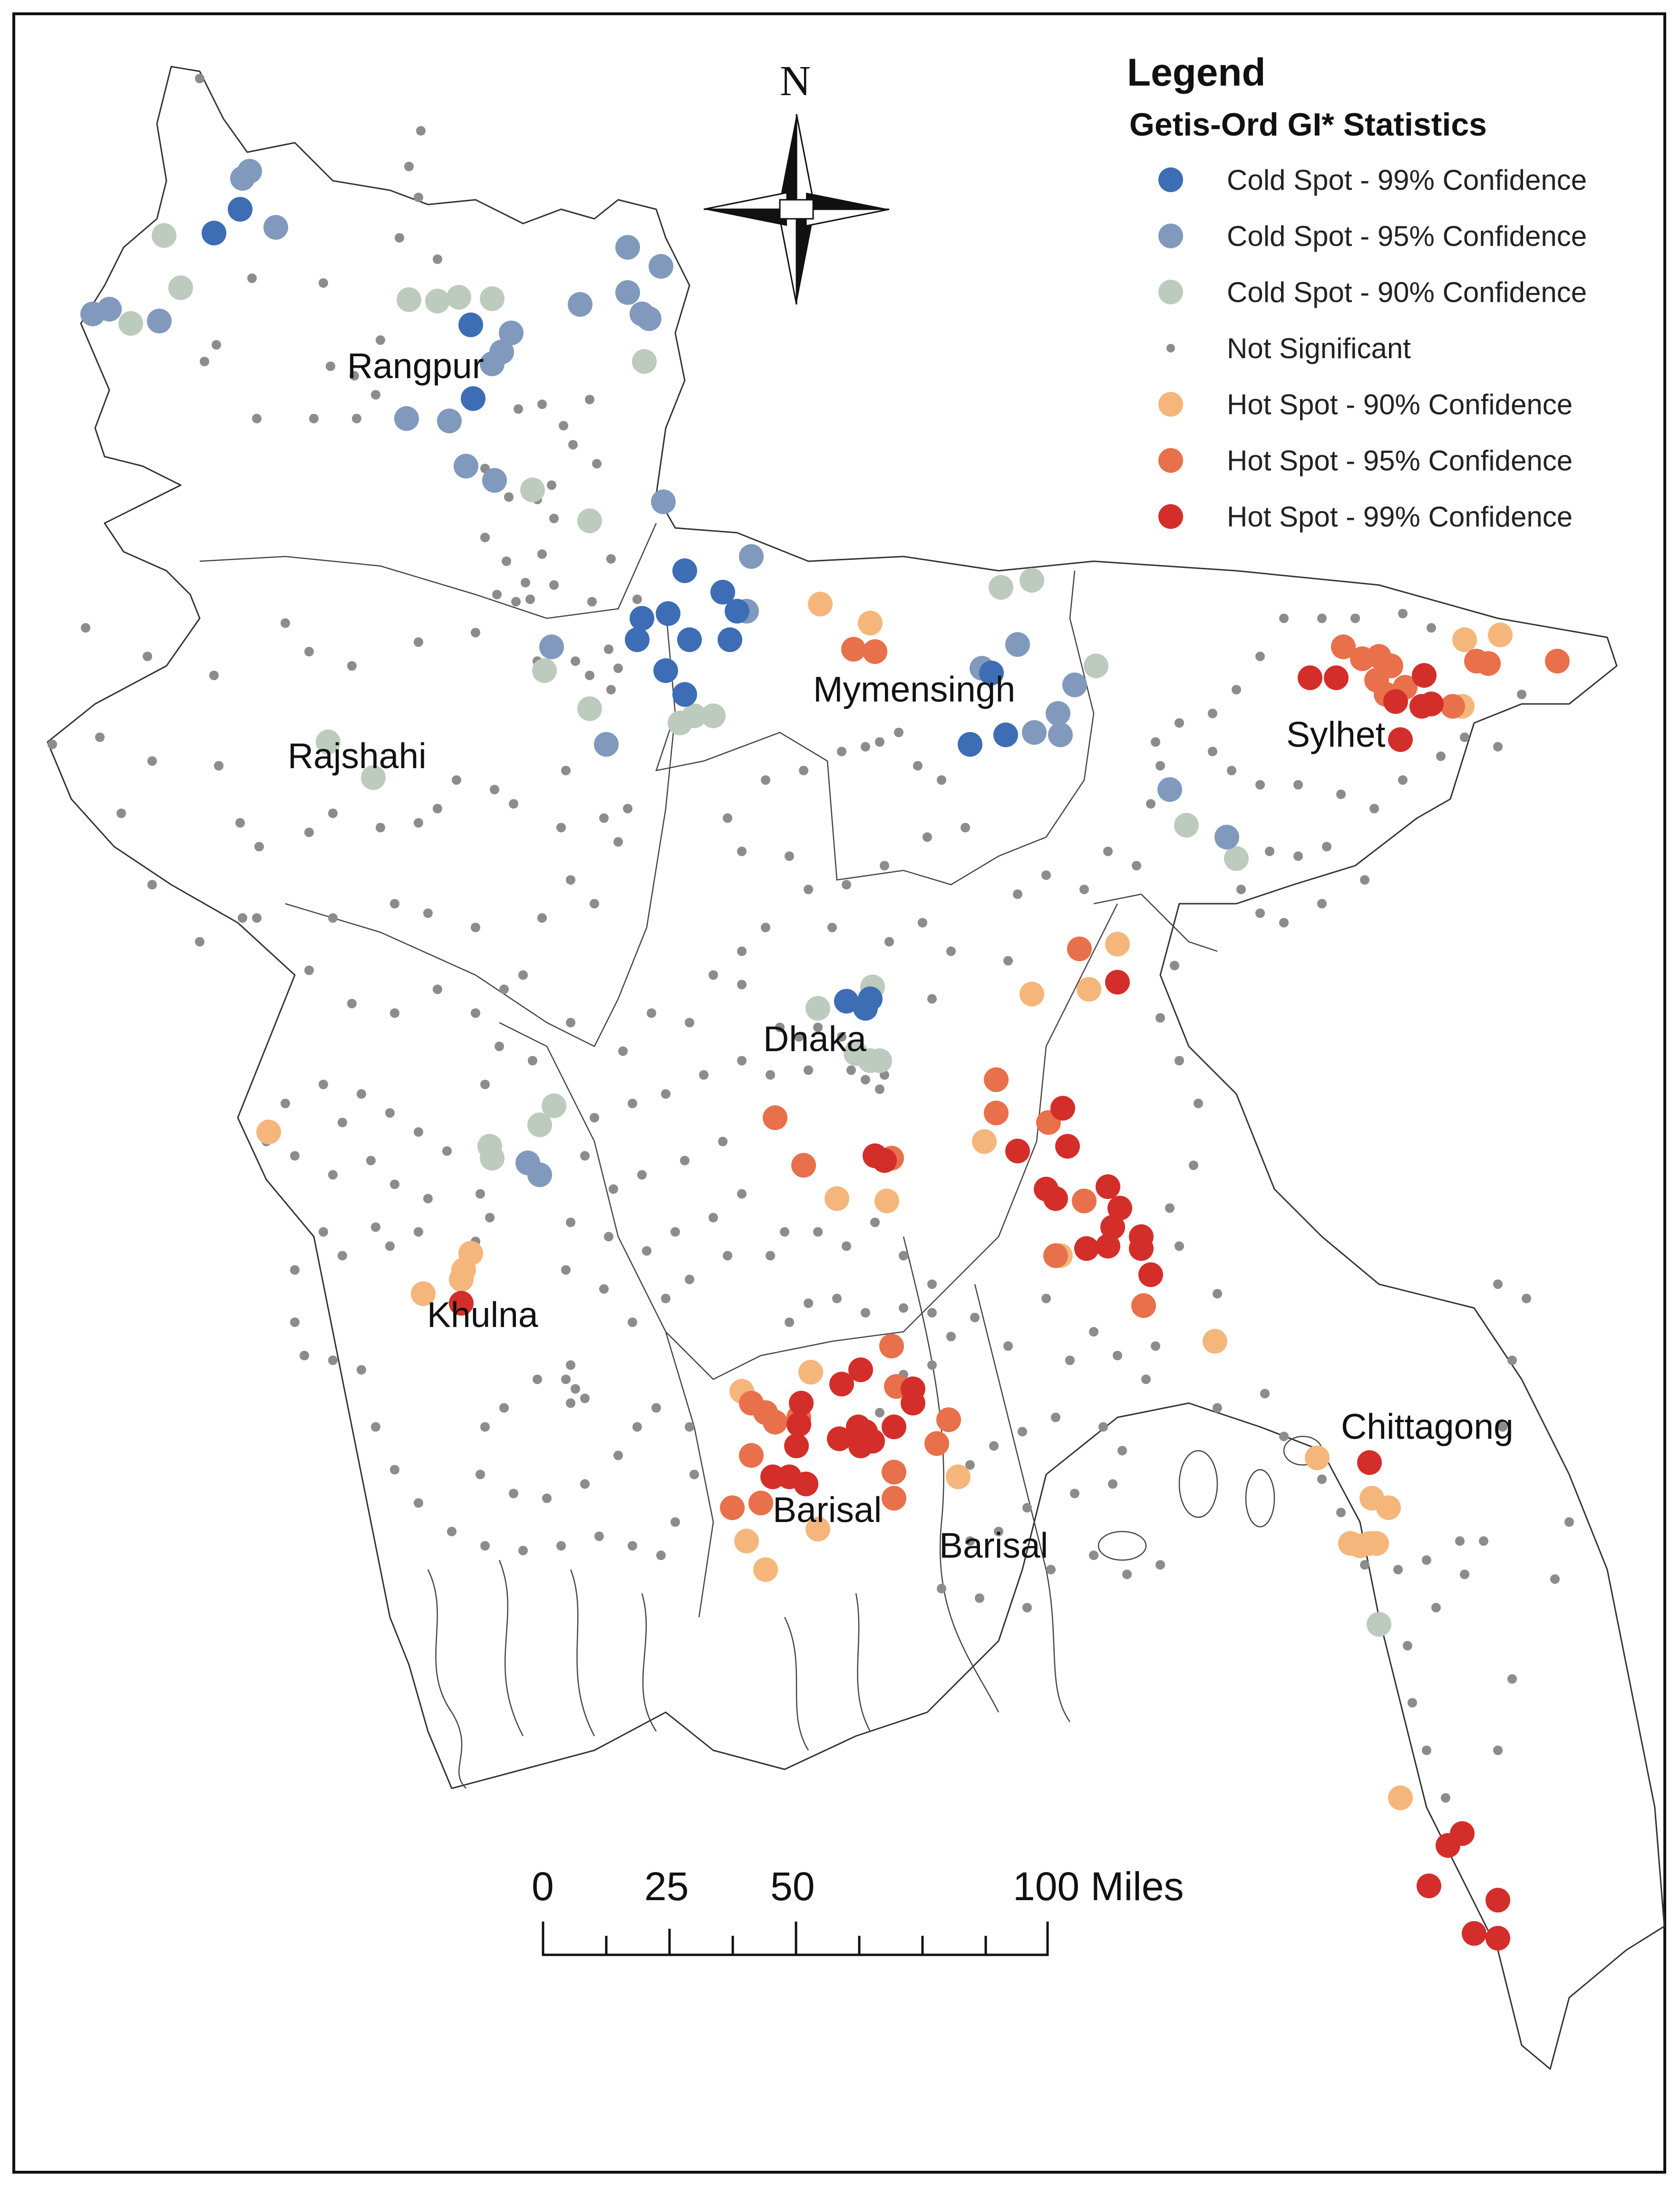 The width and height of the screenshot is (1680, 2186). What do you see at coordinates (808, 1141) in the screenshot?
I see `division-boundary-dhaka` at bounding box center [808, 1141].